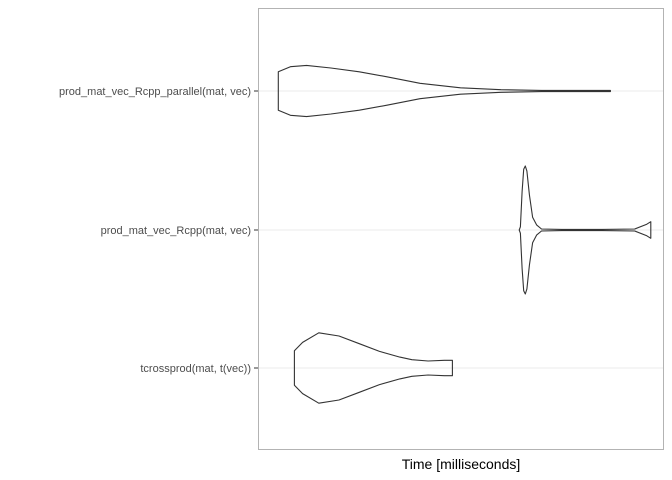 This screenshot has height=480, width=672. What do you see at coordinates (155, 92) in the screenshot?
I see `y-tick-label: prod_mat_vec_Rcpp_parallel(mat, vec)` at bounding box center [155, 92].